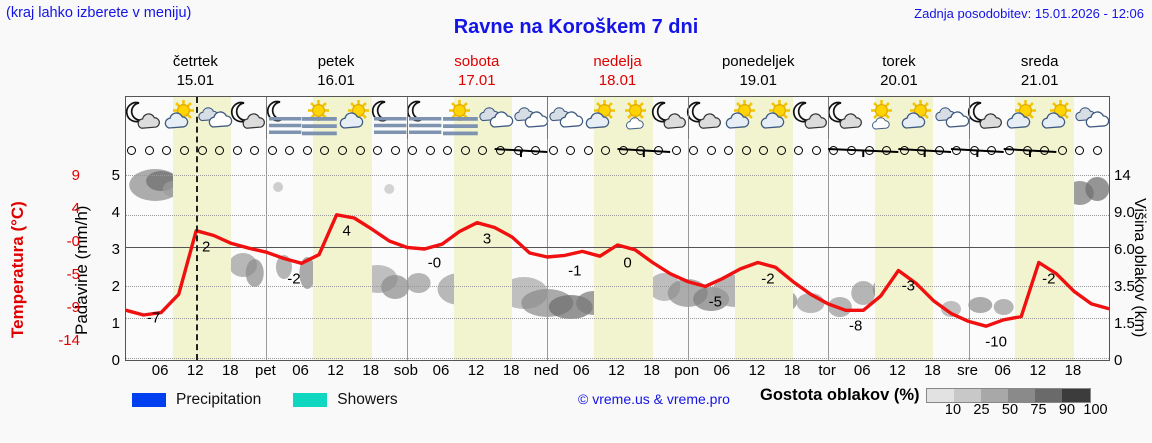 The height and width of the screenshot is (443, 1152). What do you see at coordinates (115, 286) in the screenshot?
I see `prec-ticks-3: 2` at bounding box center [115, 286].